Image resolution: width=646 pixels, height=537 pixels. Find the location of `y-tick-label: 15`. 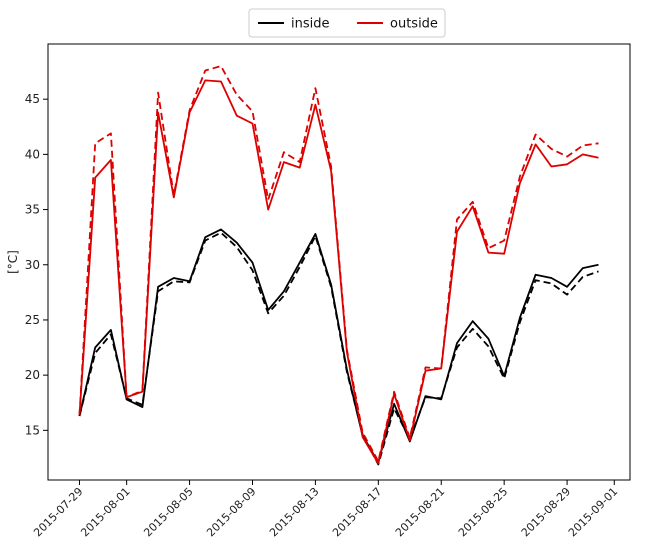

y-tick-label: 15 is located at coordinates (32, 430).